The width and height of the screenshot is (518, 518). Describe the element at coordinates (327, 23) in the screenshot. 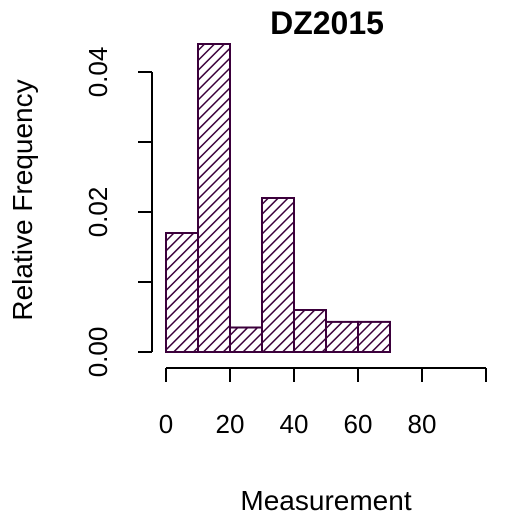

I see `chart-title: DZ2015` at that location.